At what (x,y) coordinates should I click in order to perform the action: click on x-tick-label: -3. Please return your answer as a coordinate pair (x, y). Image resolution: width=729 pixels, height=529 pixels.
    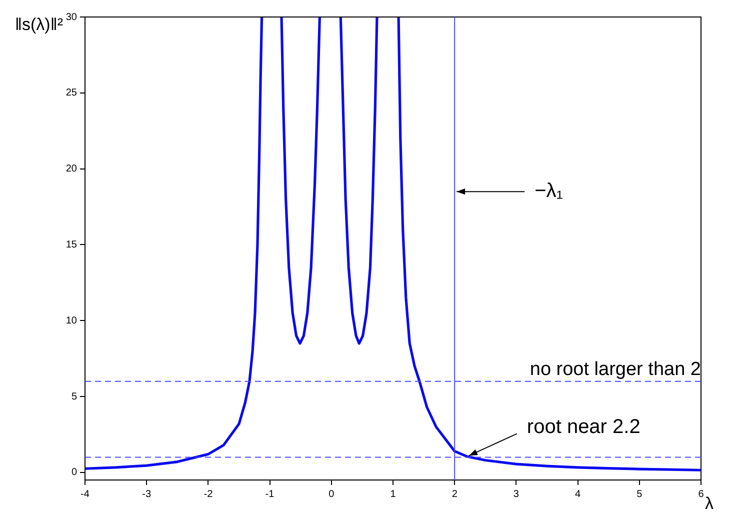
    Looking at the image, I should click on (147, 494).